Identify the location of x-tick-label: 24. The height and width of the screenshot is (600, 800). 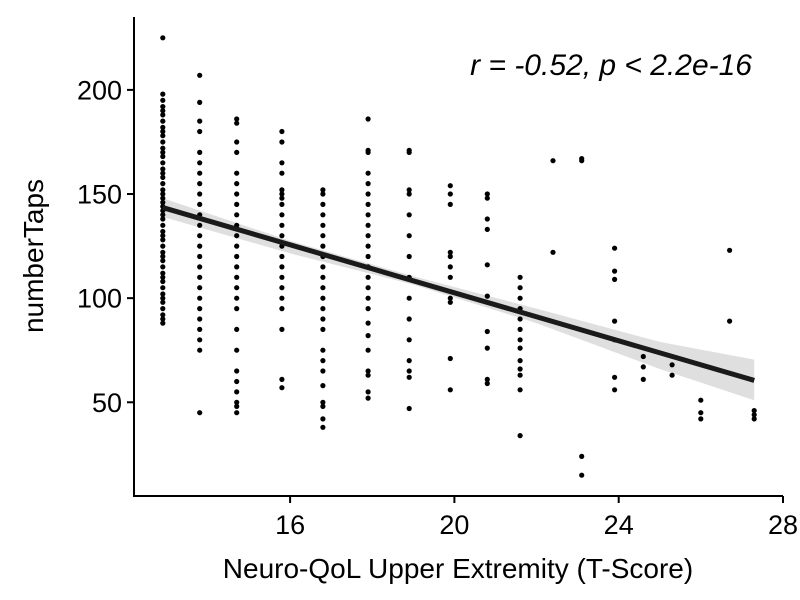
(619, 525).